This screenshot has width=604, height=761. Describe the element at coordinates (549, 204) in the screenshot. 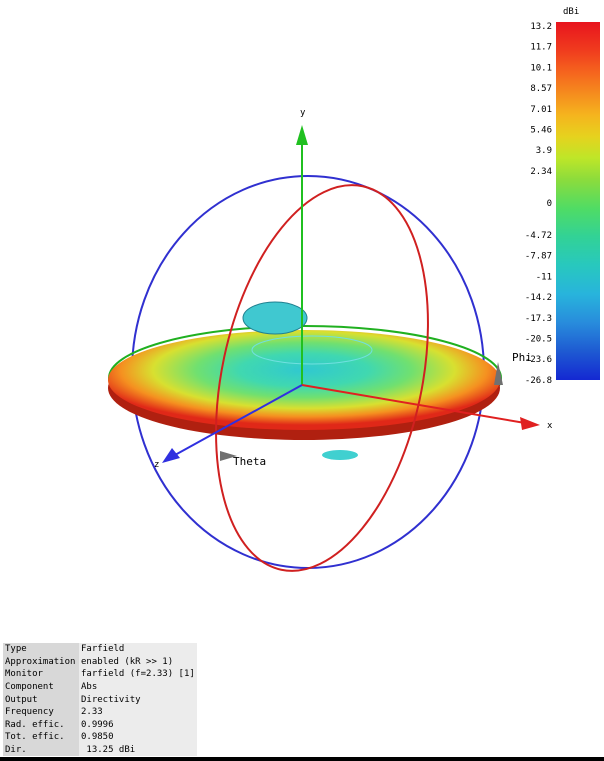

I see `colorbar-label: 0` at that location.